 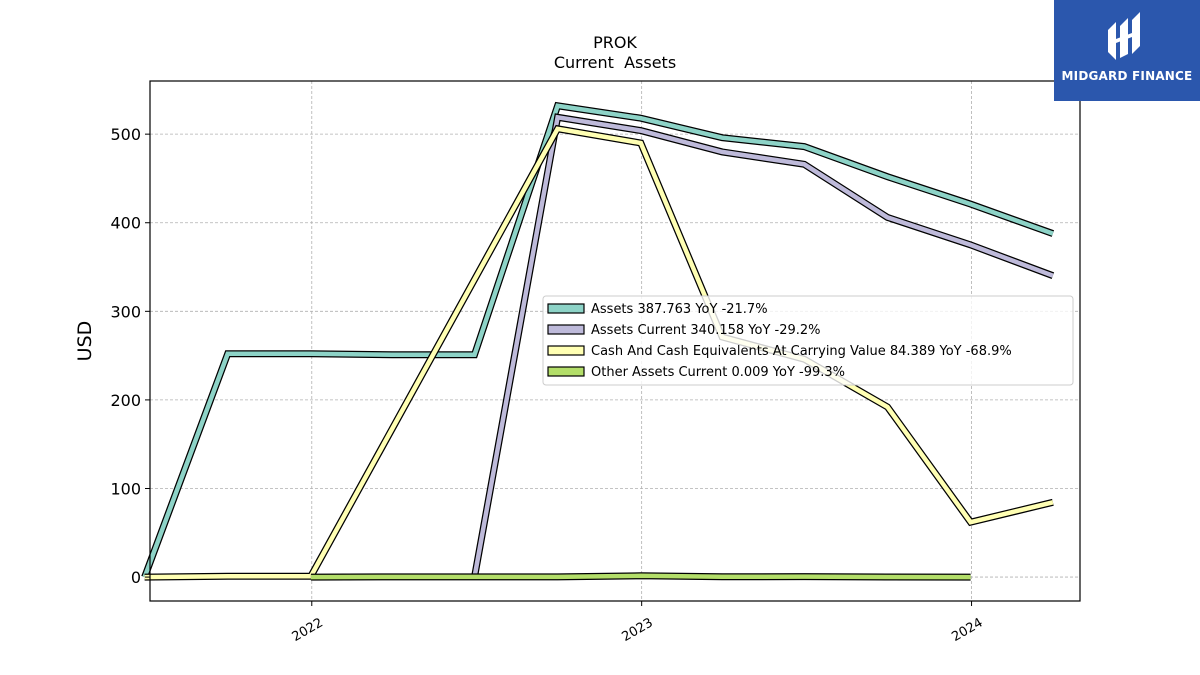 I want to click on series-line, so click(x=640, y=576).